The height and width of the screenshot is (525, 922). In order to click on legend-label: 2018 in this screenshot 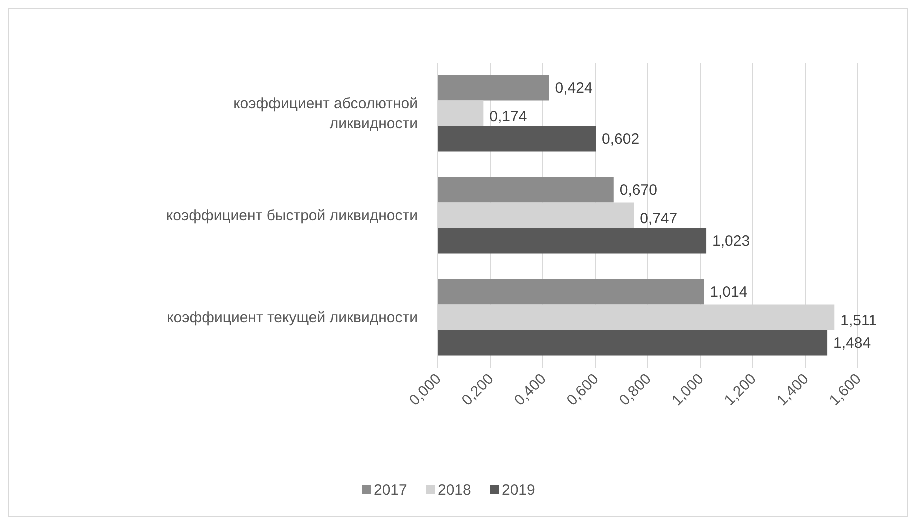, I will do `click(455, 490)`.